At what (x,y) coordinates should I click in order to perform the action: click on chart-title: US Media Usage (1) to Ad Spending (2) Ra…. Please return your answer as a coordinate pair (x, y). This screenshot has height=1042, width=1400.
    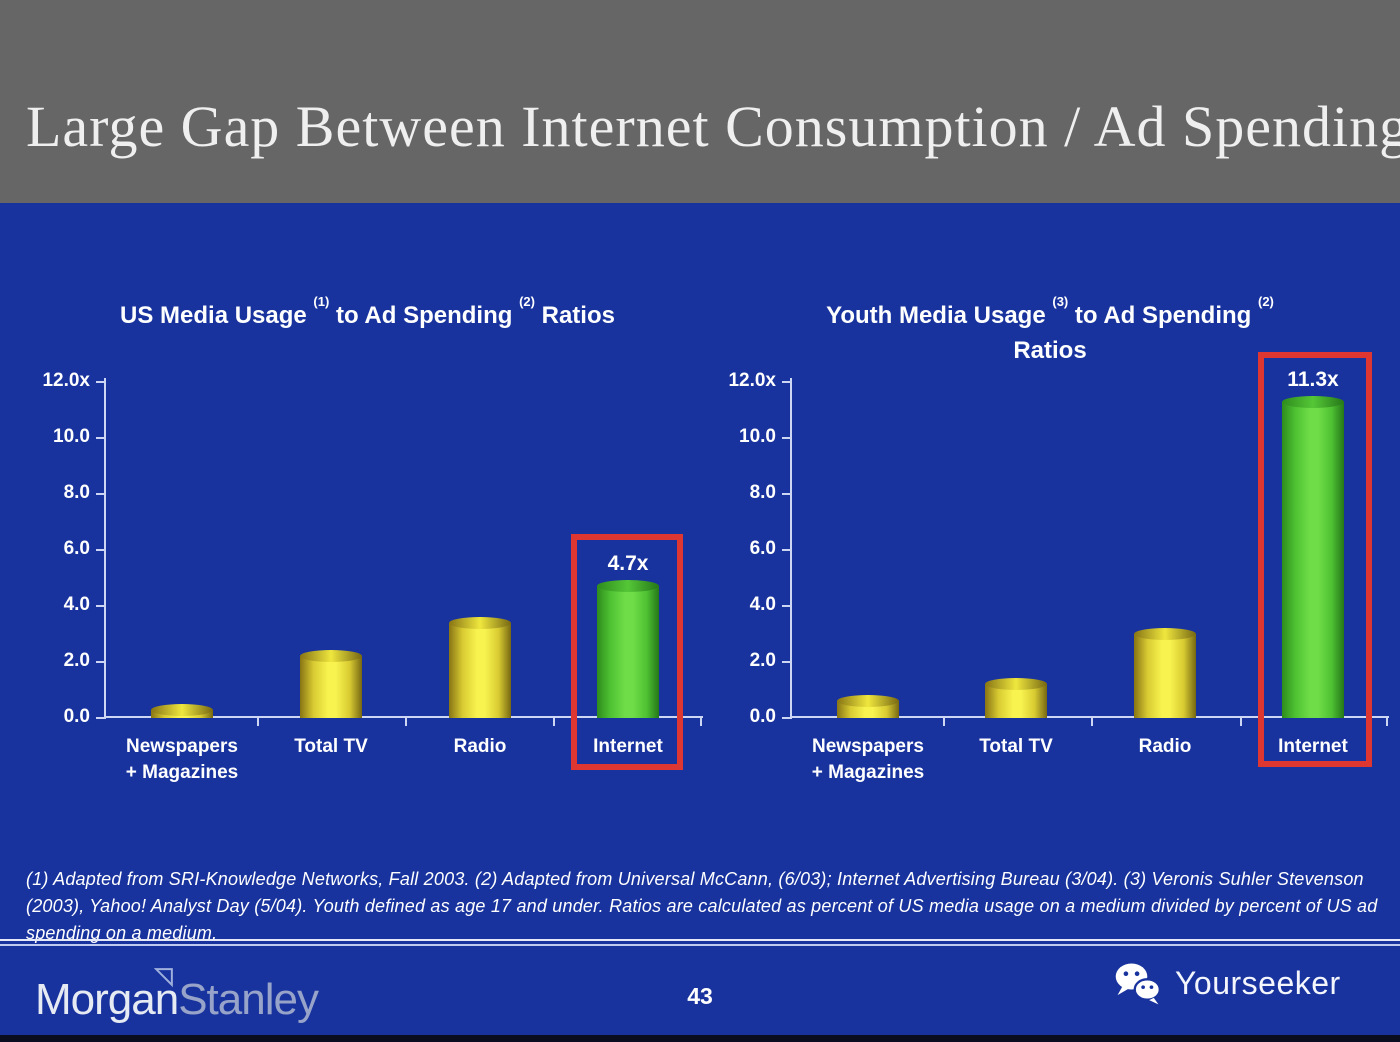
    Looking at the image, I should click on (367, 311).